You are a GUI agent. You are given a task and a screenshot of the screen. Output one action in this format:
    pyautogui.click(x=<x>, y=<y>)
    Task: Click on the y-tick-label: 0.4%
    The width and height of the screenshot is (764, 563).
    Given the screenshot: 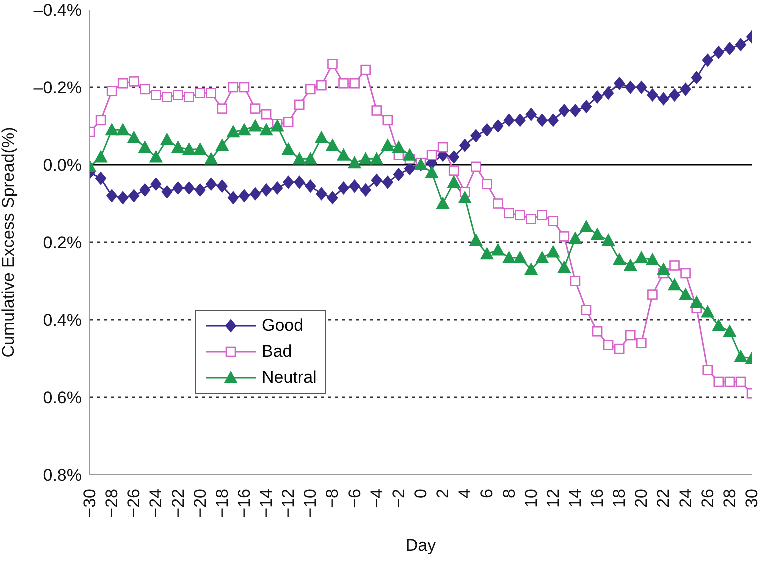 What is the action you would take?
    pyautogui.click(x=62, y=320)
    